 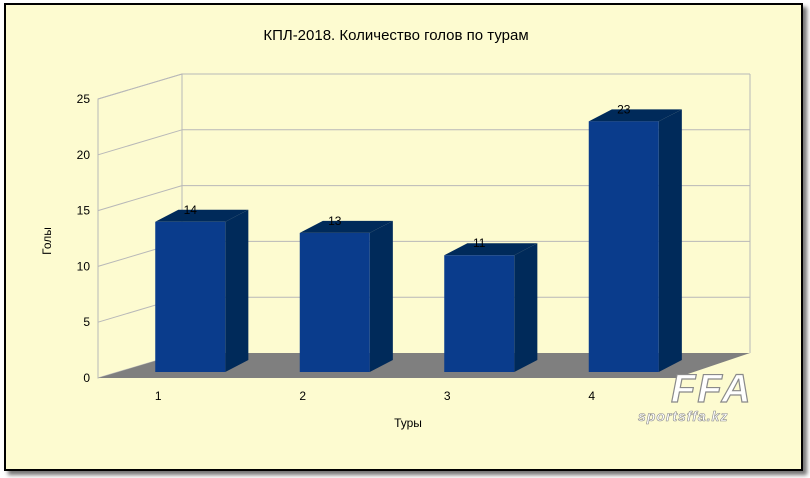 What do you see at coordinates (86, 378) in the screenshot?
I see `y-tick-label: 0` at bounding box center [86, 378].